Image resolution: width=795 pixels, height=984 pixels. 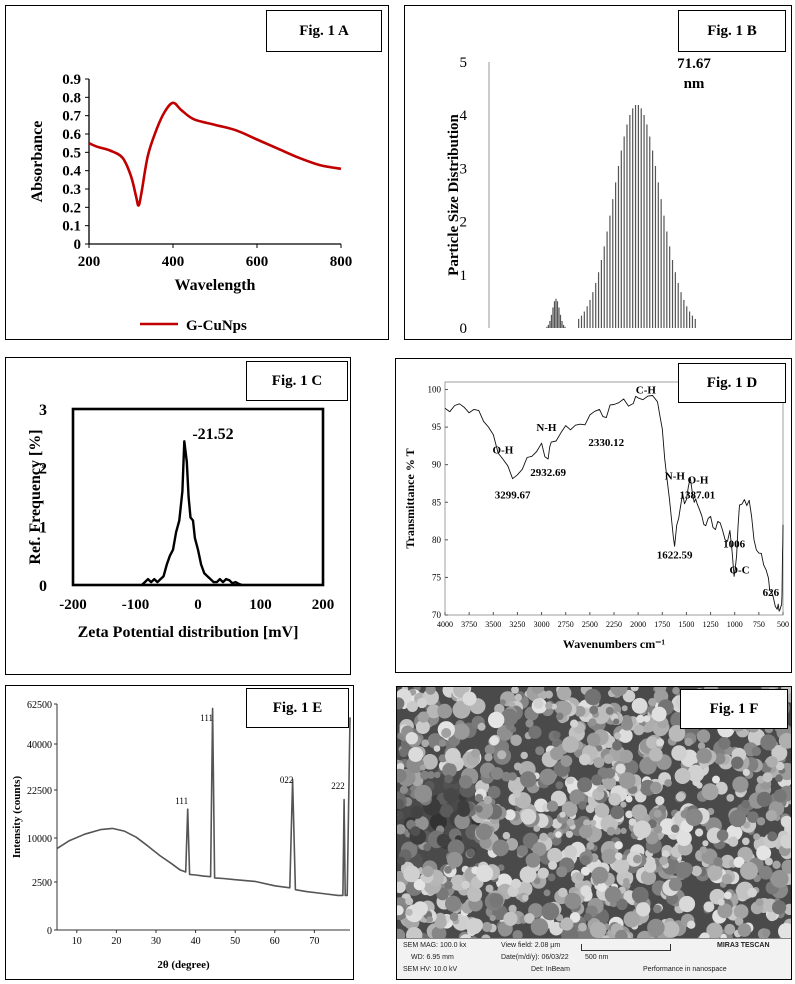 I want to click on y-tick-label: 0.2, so click(x=71, y=208).